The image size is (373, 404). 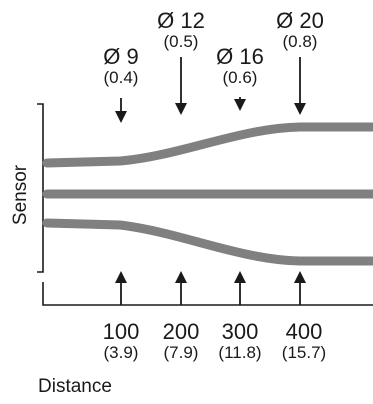 What do you see at coordinates (40, 188) in the screenshot?
I see `sensor-bracket` at bounding box center [40, 188].